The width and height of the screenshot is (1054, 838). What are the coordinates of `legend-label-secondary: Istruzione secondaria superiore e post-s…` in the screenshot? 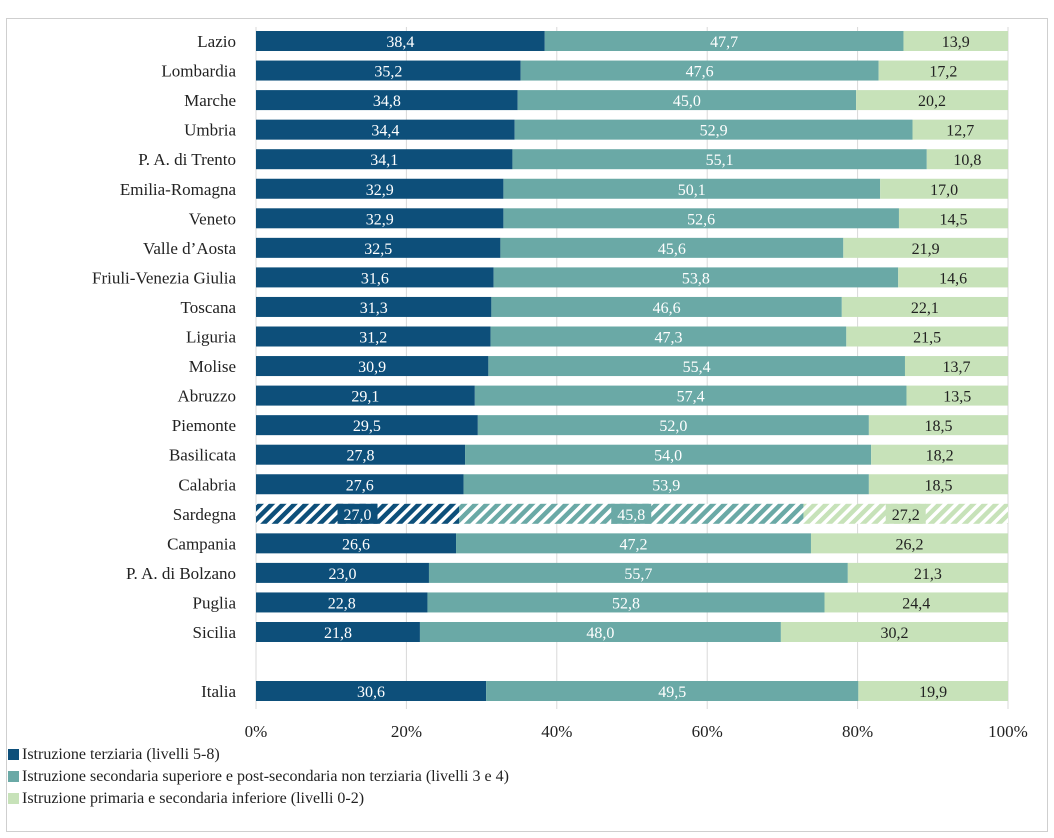 It's located at (265, 776).